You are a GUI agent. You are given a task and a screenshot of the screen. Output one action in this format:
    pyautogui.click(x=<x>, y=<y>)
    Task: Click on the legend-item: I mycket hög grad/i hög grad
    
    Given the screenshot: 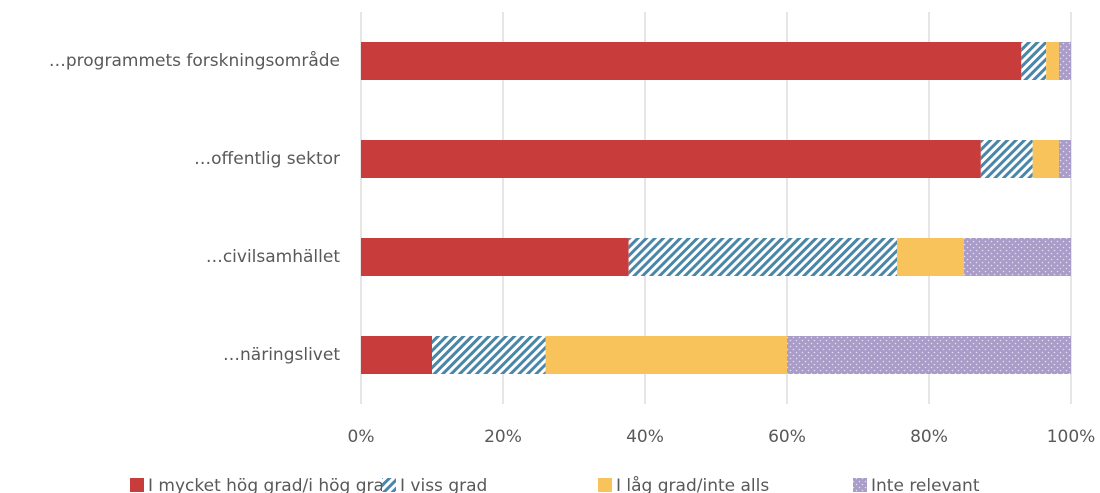 What is the action you would take?
    pyautogui.click(x=262, y=484)
    